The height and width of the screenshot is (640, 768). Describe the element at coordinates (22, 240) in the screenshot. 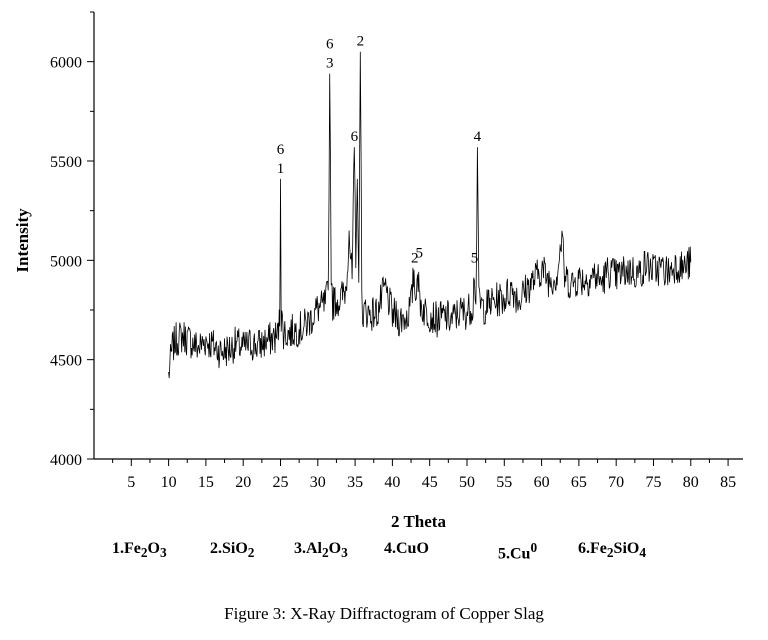

I see `y-axis-title: Intensity` at that location.